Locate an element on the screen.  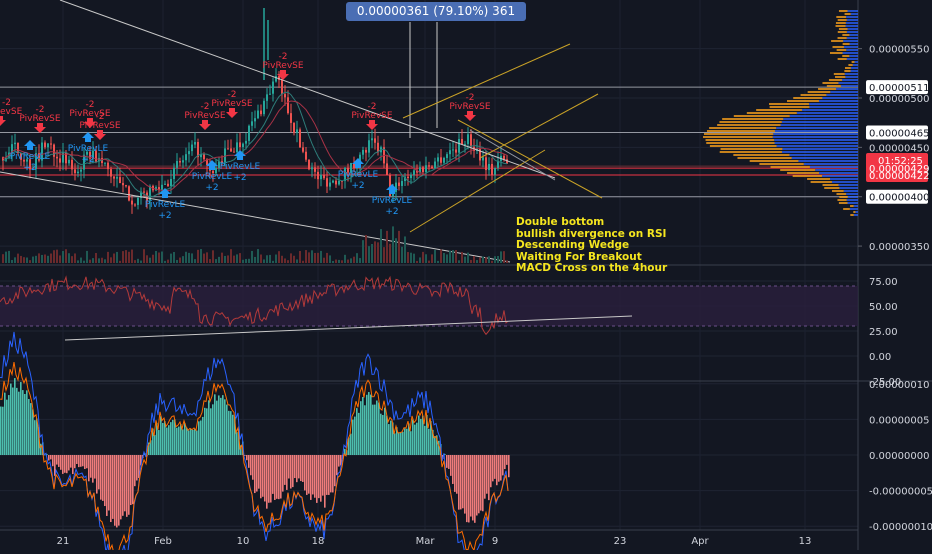
macd-histogram is located at coordinates (255, 453).